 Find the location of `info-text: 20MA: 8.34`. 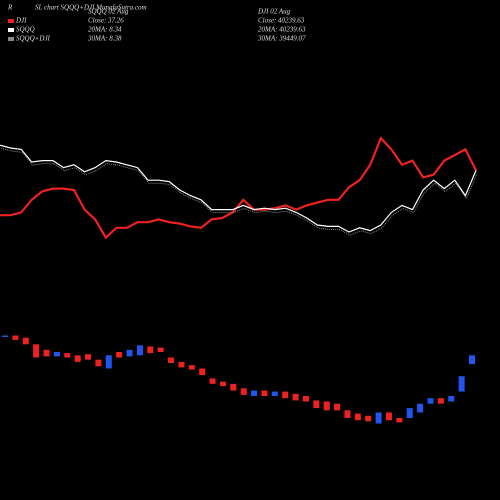

info-text: 20MA: 8.34 is located at coordinates (105, 30).